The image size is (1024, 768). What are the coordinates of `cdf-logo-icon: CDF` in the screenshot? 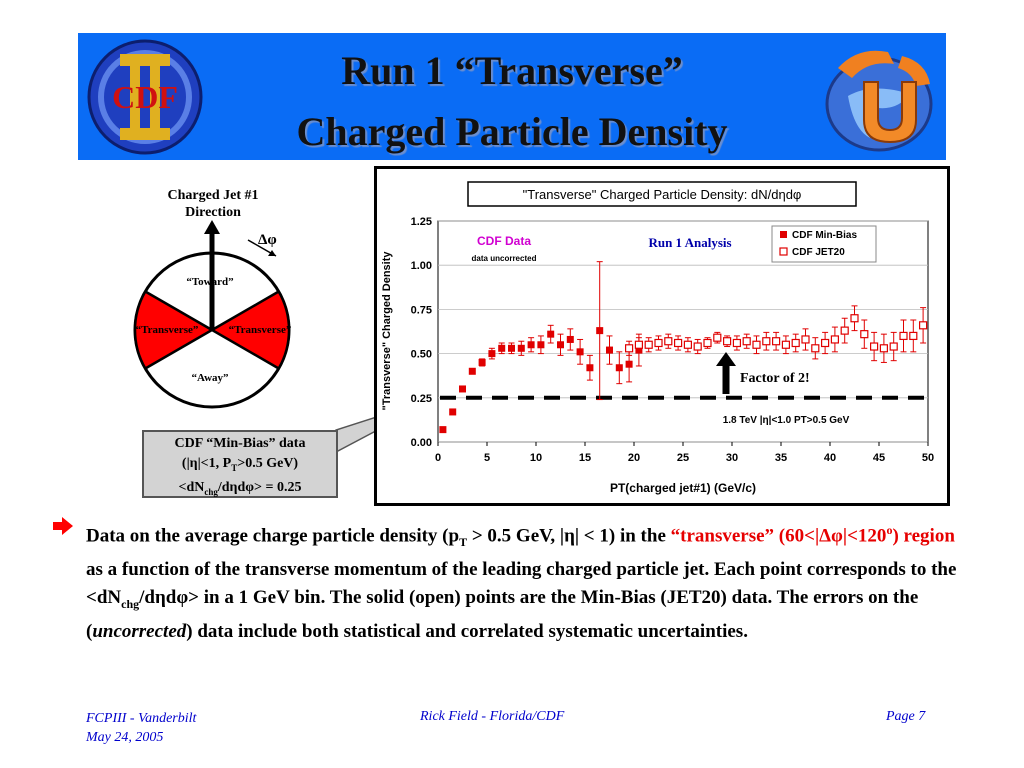 It's located at (145, 97).